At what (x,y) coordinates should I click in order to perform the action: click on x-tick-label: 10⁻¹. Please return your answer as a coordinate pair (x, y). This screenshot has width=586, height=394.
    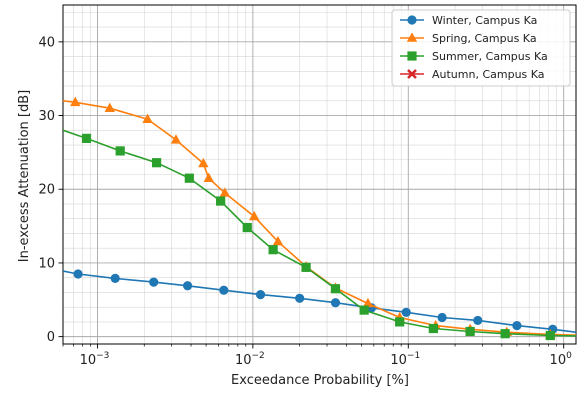
    Looking at the image, I should click on (405, 359).